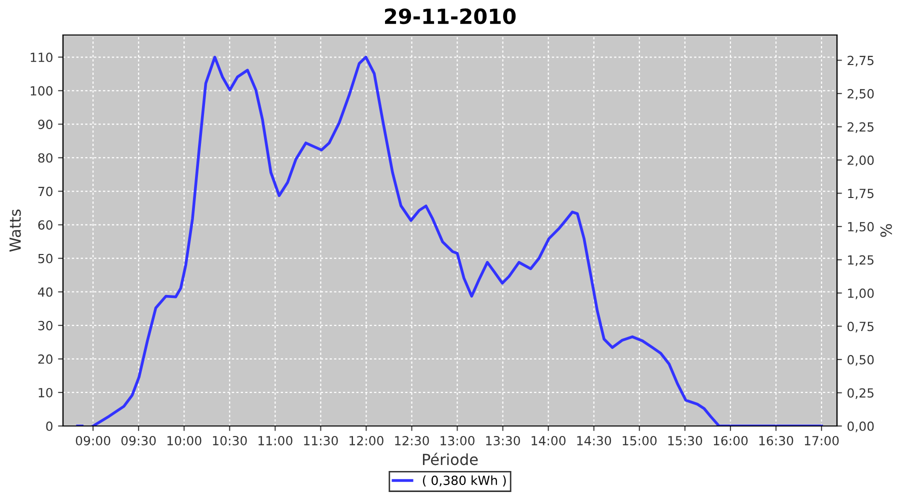 The image size is (900, 500). I want to click on y2-tick-label: 2,50, so click(861, 94).